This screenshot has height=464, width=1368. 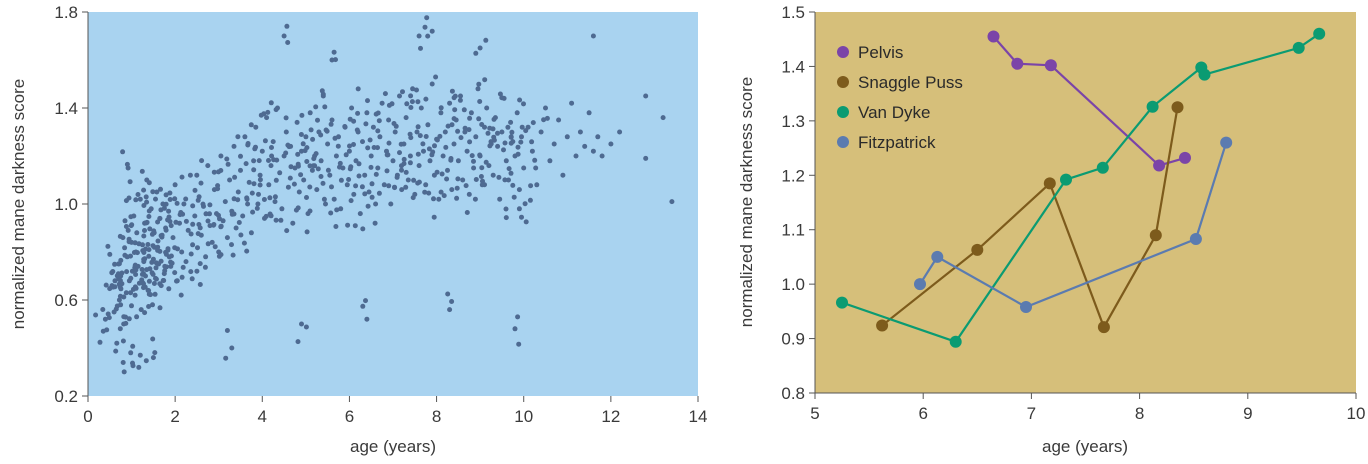 I want to click on scatter-x-tick-label: 10, so click(x=523, y=416).